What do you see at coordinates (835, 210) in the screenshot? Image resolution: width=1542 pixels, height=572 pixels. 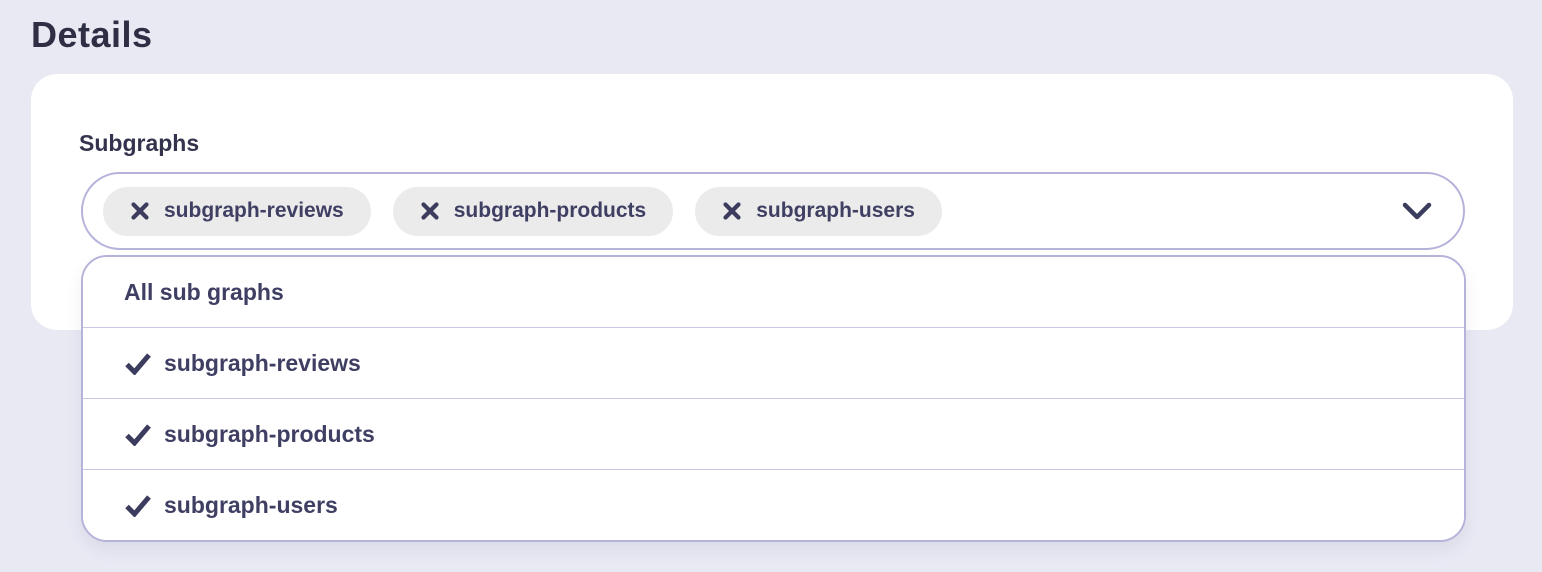 I see `tag-label: subgraph-users` at bounding box center [835, 210].